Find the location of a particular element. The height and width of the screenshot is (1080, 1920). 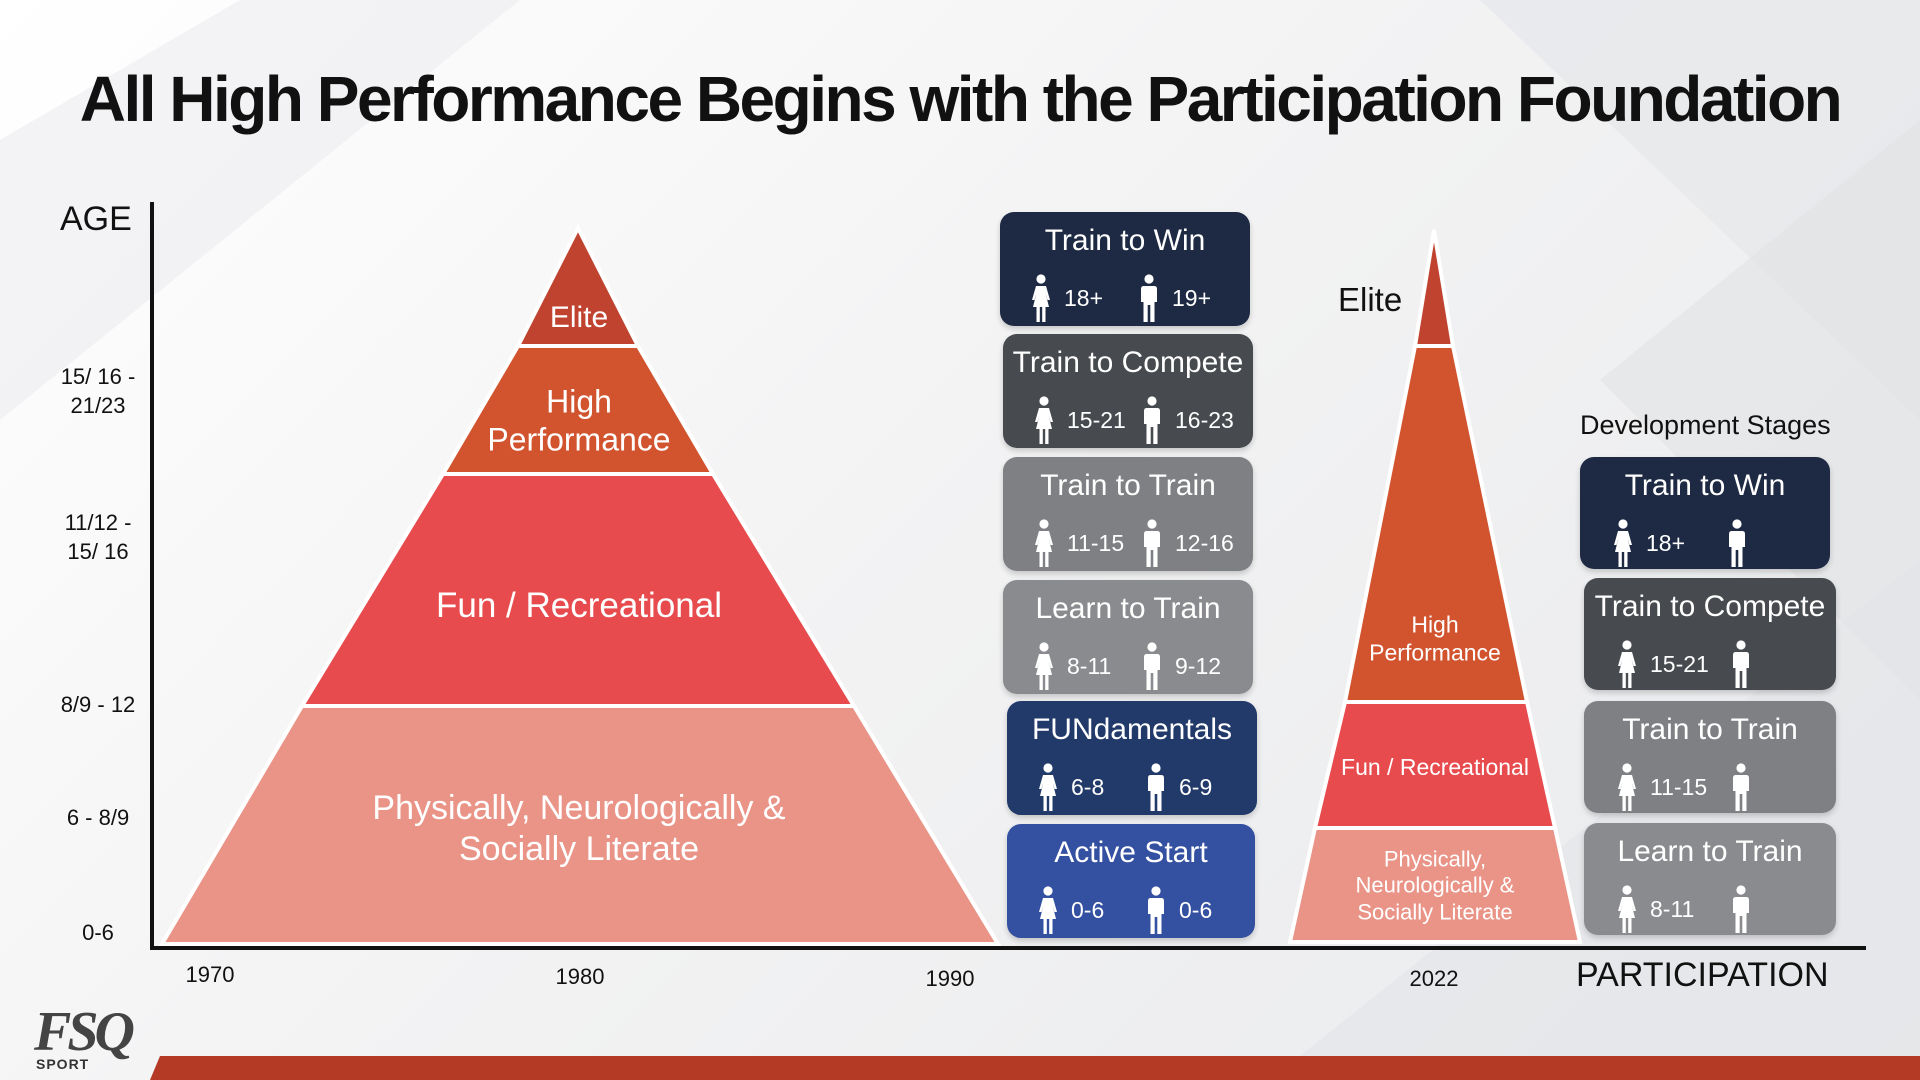

x-axis-label: PARTICIPATION is located at coordinates (1702, 975).